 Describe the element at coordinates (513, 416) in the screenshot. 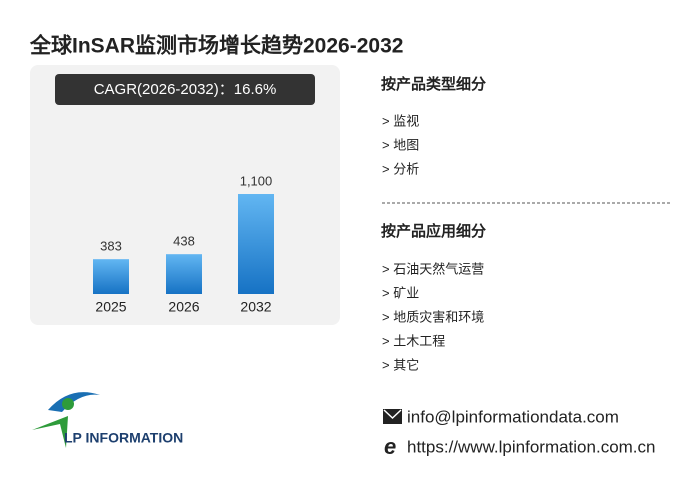

I see `email: info@lpinformationdata.com` at that location.